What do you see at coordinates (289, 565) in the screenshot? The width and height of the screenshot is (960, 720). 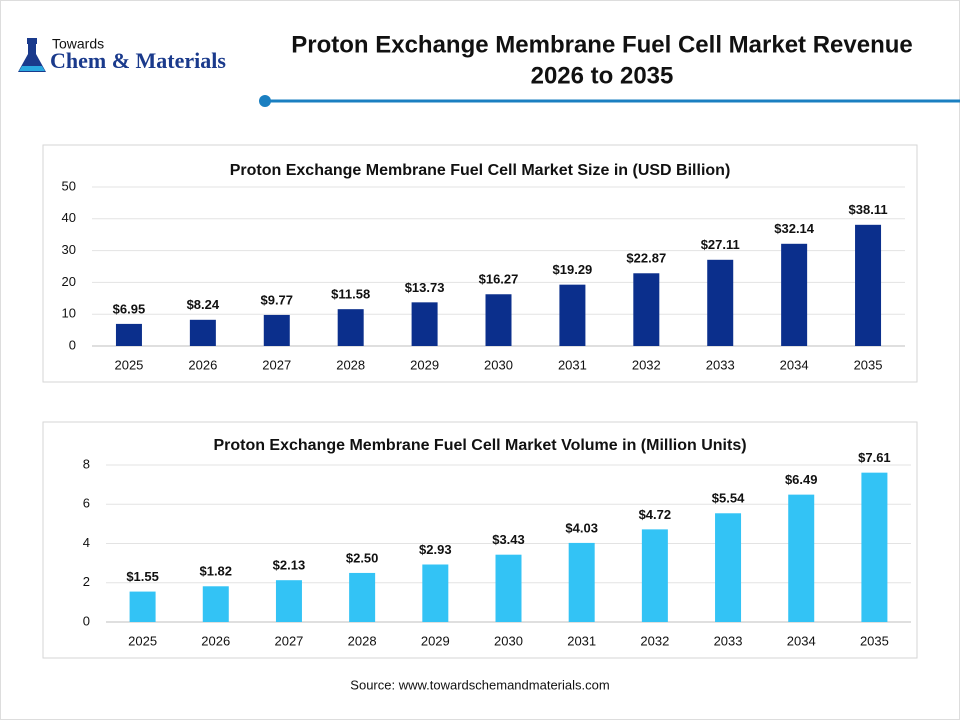 I see `value-label: $2.13` at bounding box center [289, 565].